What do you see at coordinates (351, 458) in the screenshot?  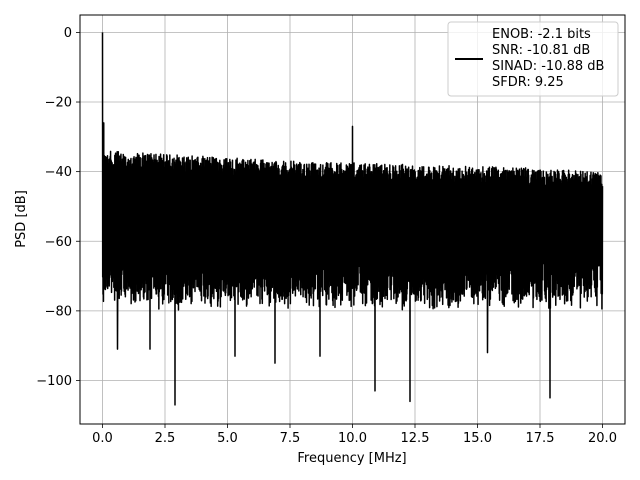 I see `x-axis-label: Frequency [MHz]` at bounding box center [351, 458].